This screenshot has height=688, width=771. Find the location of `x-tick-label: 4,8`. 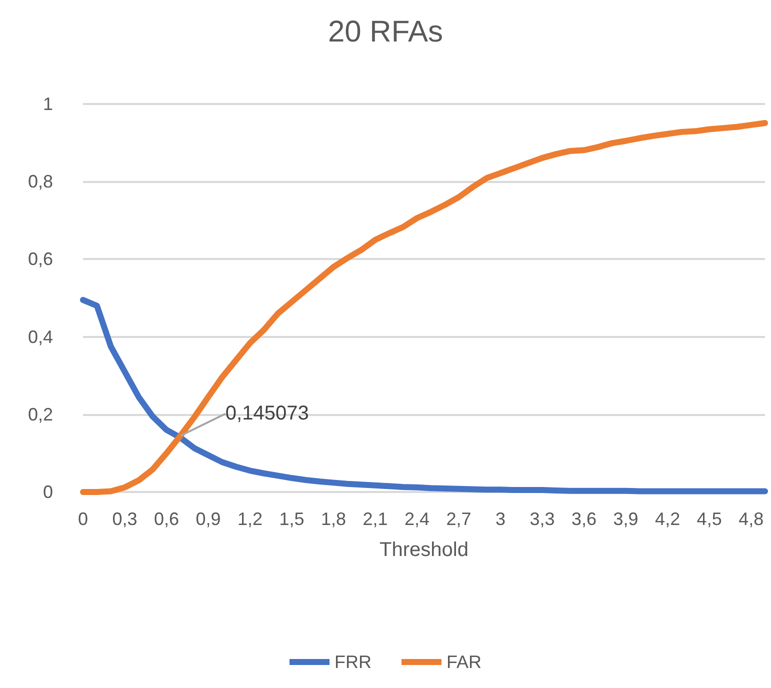

x-tick-label: 4,8 is located at coordinates (751, 519).